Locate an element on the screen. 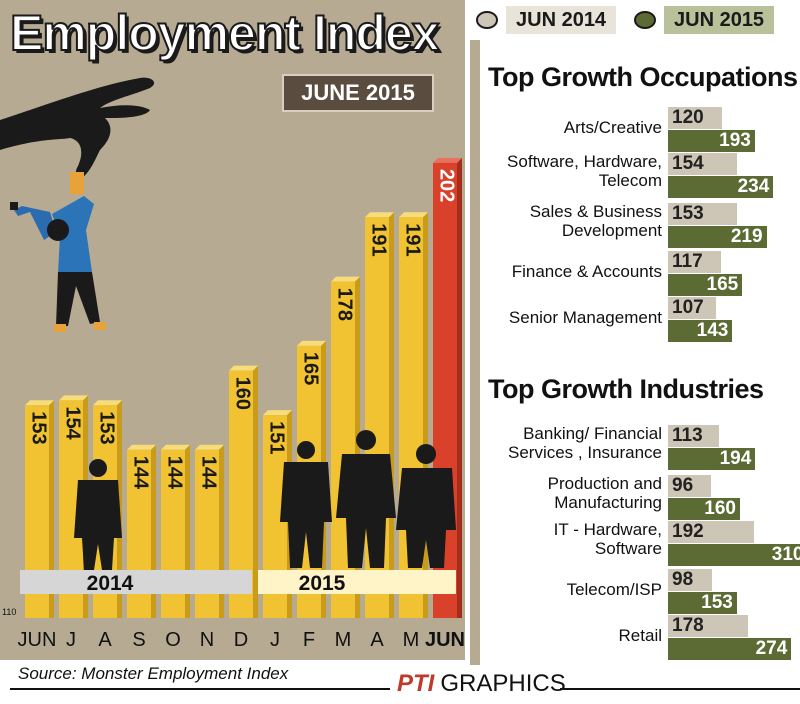 The image size is (800, 704). legend-label-2014: JUN 2014 is located at coordinates (561, 20).